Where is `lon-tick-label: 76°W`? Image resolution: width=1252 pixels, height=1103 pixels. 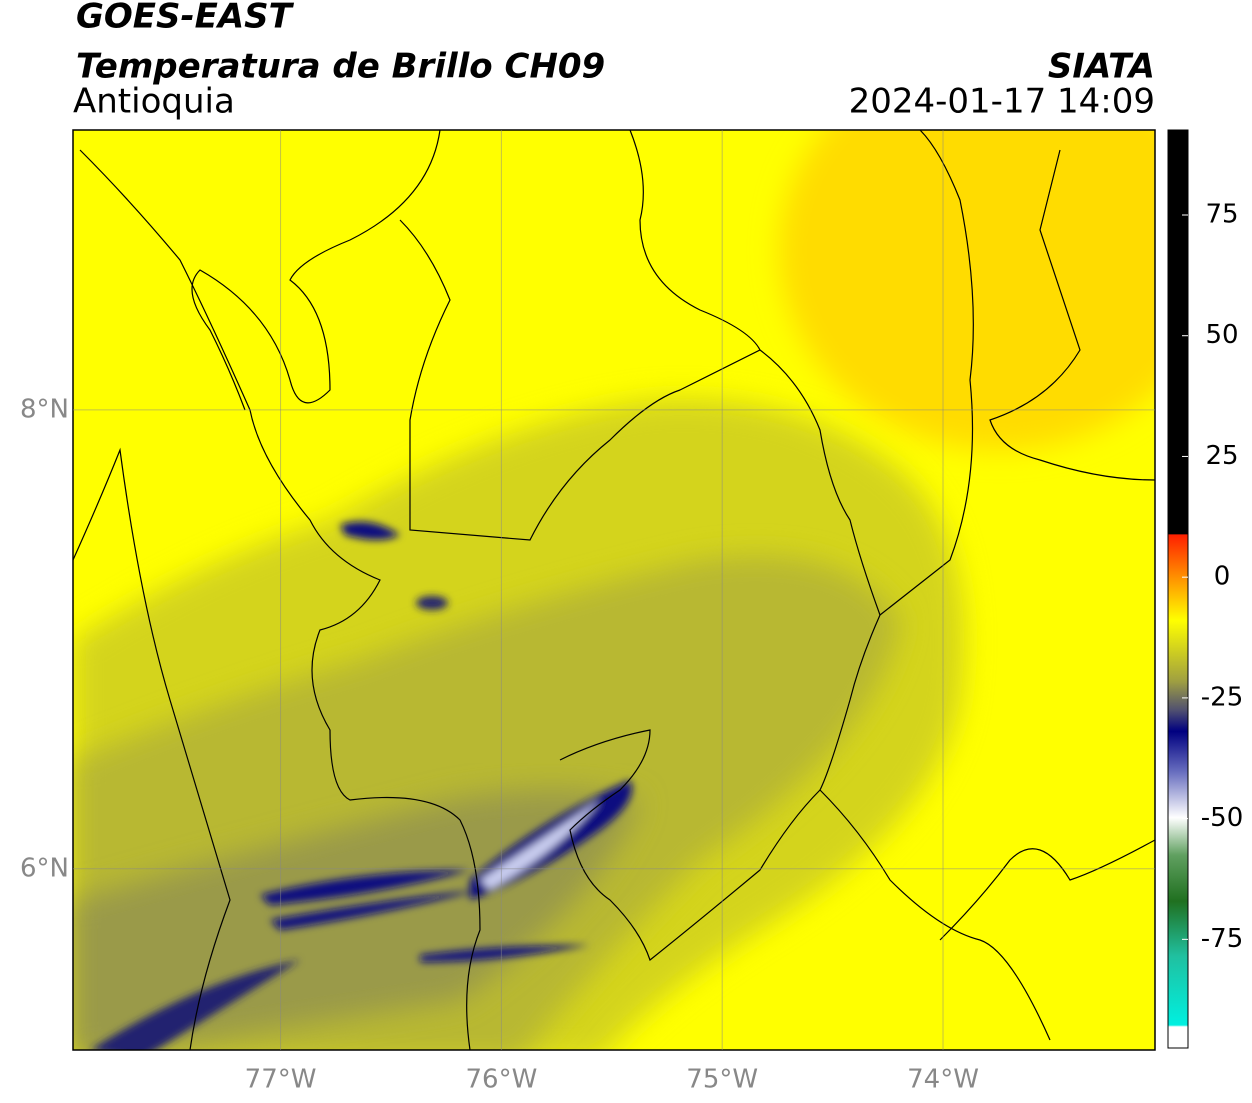 lon-tick-label: 76°W is located at coordinates (501, 1080).